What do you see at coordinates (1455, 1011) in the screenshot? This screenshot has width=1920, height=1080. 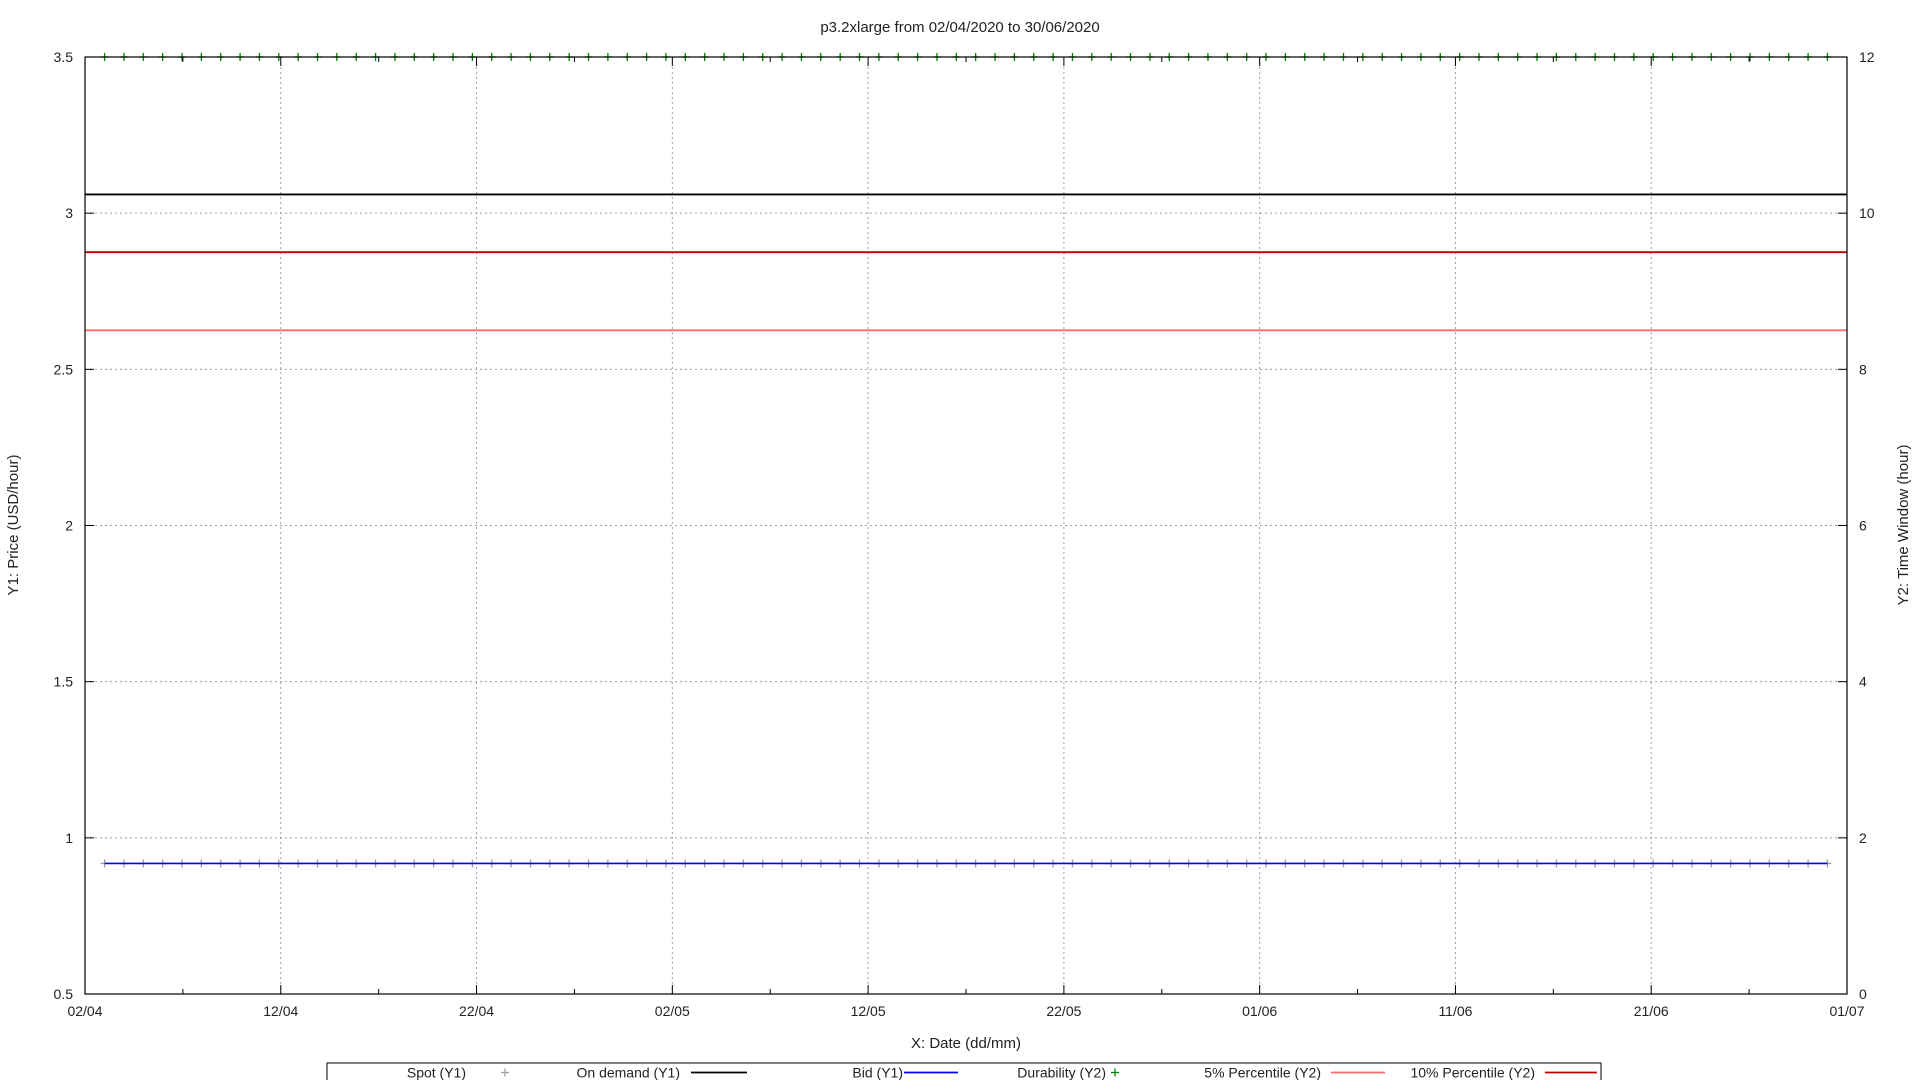 I see `x-tick-label: 11/06` at bounding box center [1455, 1011].